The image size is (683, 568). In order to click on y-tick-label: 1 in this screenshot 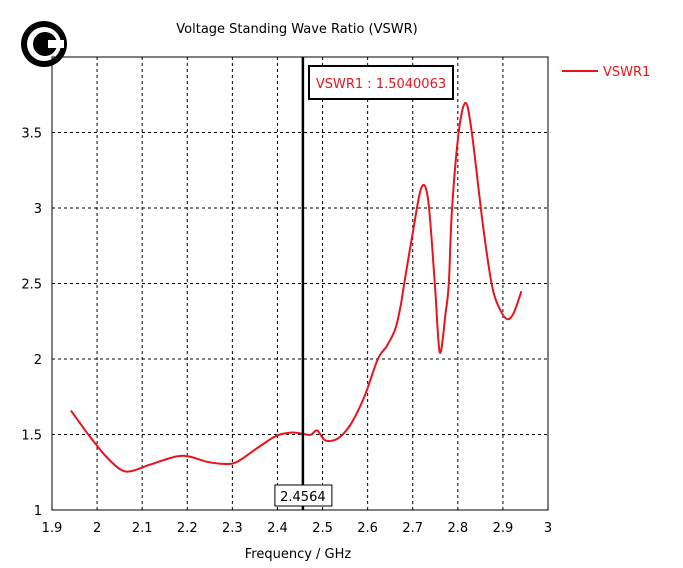, I will do `click(38, 511)`.